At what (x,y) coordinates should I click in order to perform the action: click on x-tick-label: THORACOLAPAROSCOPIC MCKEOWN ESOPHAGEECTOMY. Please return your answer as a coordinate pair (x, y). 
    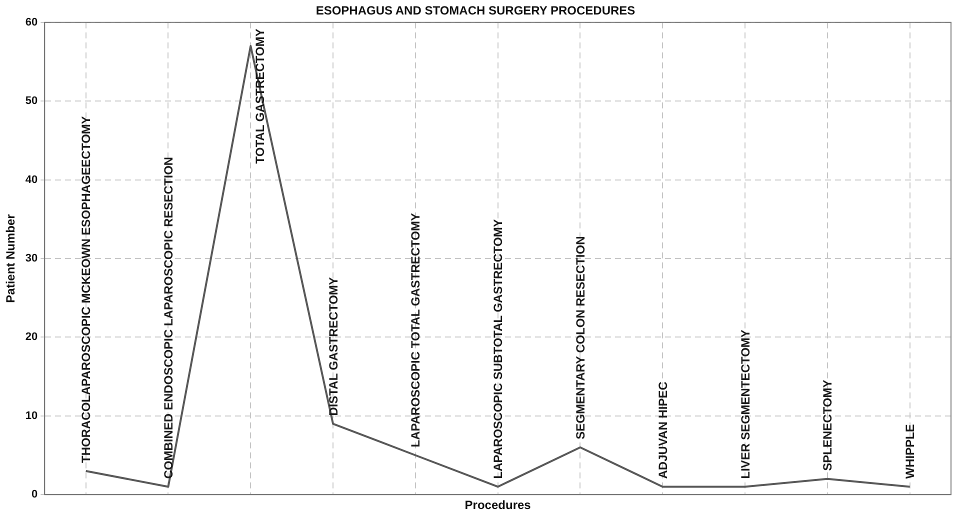
    Looking at the image, I should click on (86, 289).